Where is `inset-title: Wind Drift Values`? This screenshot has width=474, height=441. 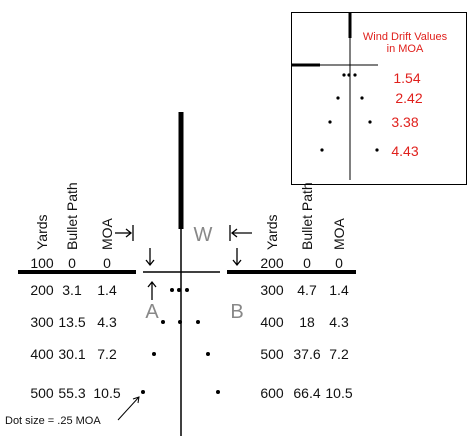
inset-title: Wind Drift Values is located at coordinates (405, 37).